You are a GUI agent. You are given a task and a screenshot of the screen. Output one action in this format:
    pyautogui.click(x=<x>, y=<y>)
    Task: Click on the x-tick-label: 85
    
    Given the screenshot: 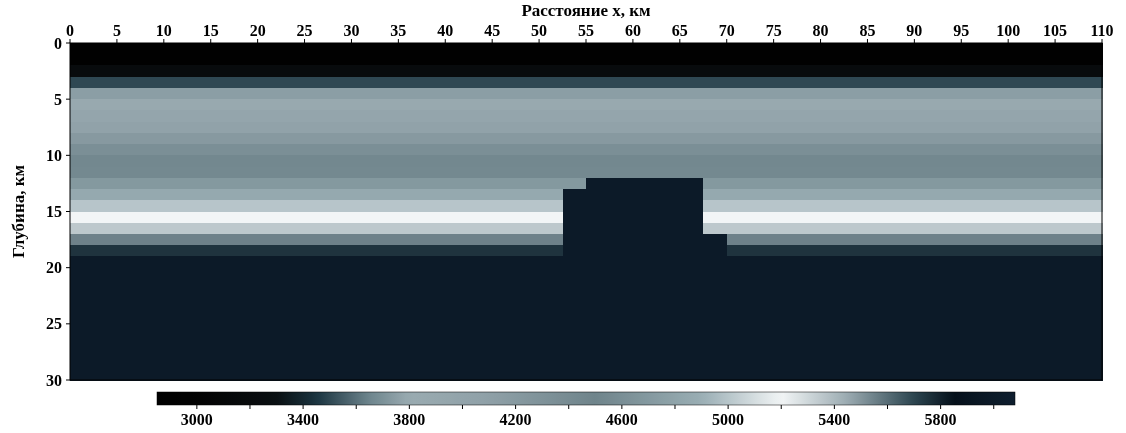 What is the action you would take?
    pyautogui.click(x=867, y=30)
    